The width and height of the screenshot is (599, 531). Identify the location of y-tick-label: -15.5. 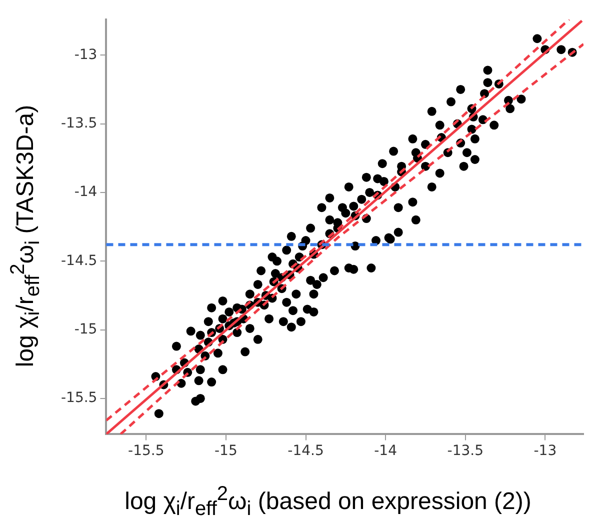
(79, 398).